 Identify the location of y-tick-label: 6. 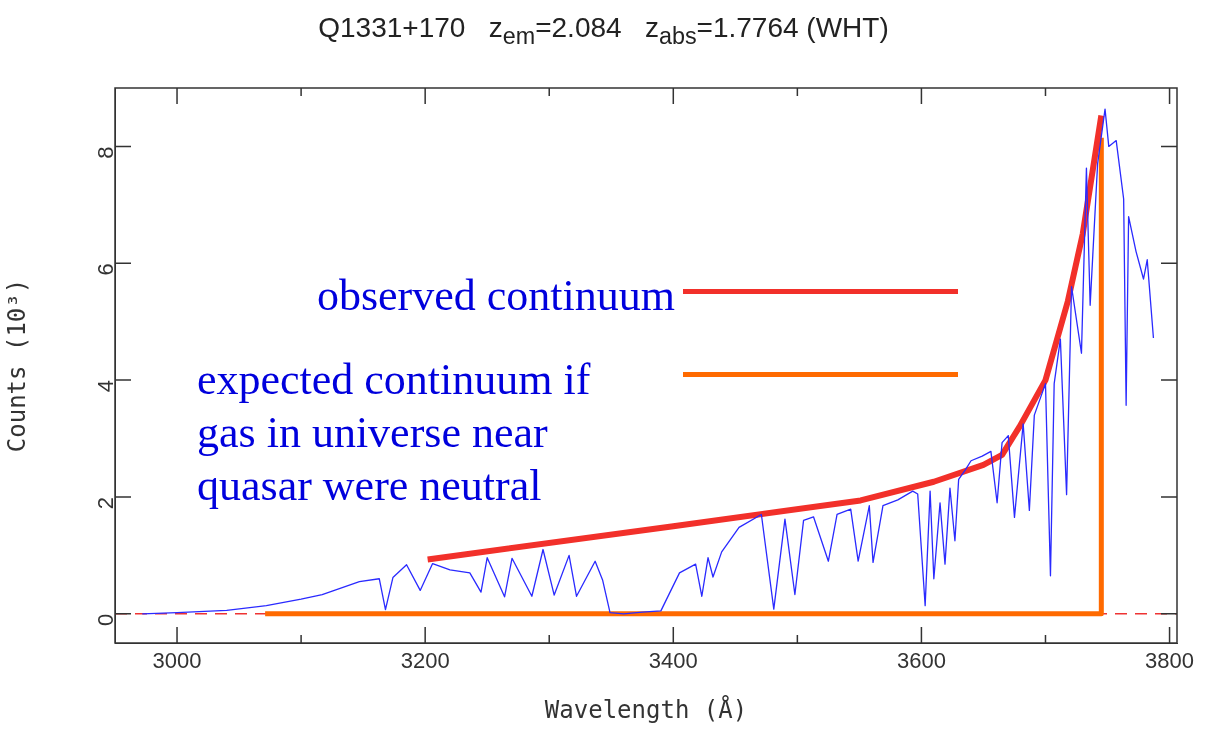
(106, 269).